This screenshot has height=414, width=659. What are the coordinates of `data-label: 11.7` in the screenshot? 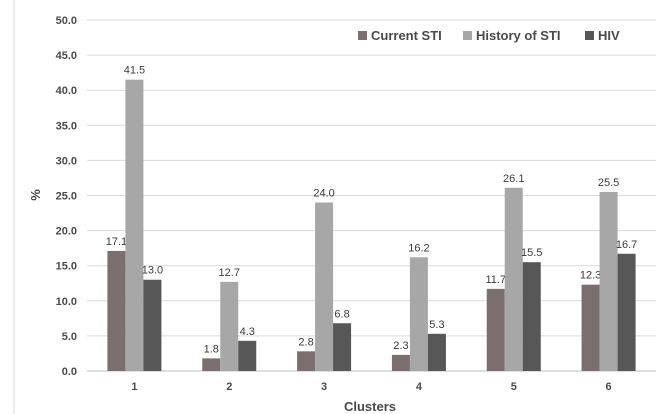 It's located at (495, 280).